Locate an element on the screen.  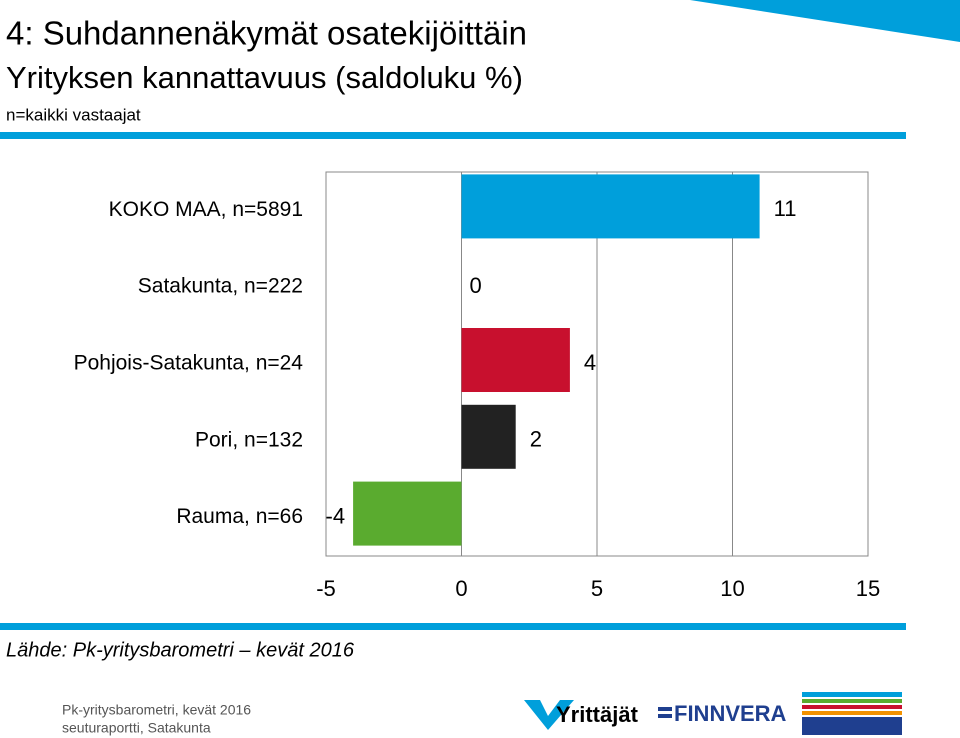
category-label: KOKO MAA, n=5891 is located at coordinates (206, 209).